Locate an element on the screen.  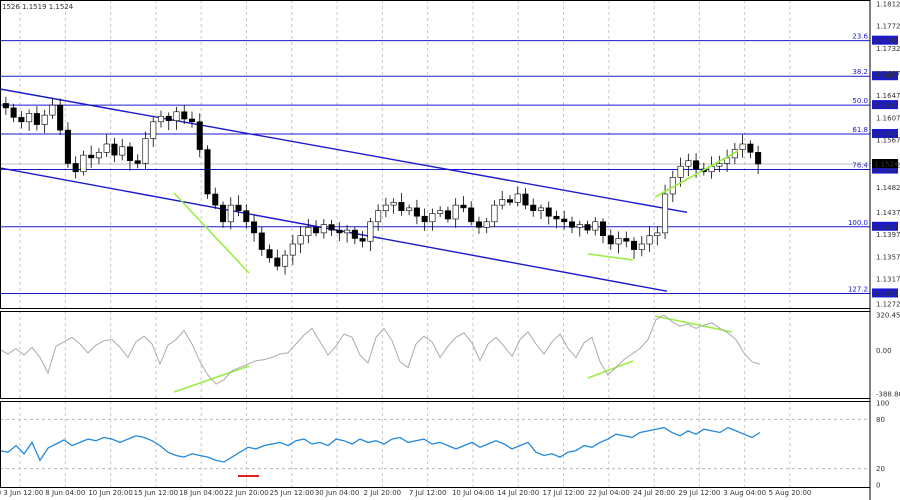
x-tick-label: 24 Jul 20:00 is located at coordinates (654, 493).